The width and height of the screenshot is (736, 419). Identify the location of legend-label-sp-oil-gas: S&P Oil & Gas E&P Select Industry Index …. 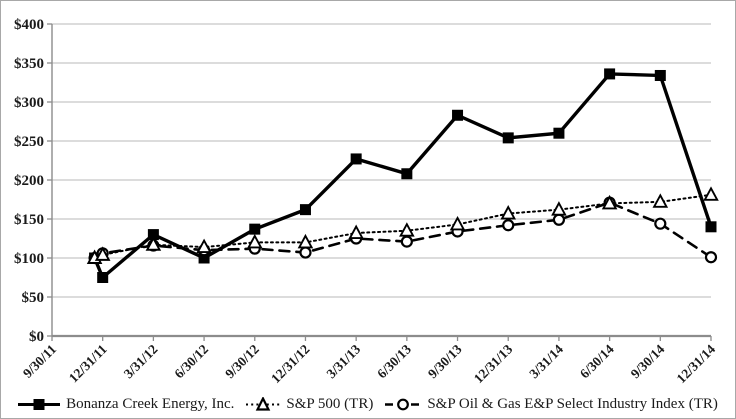
(572, 403).